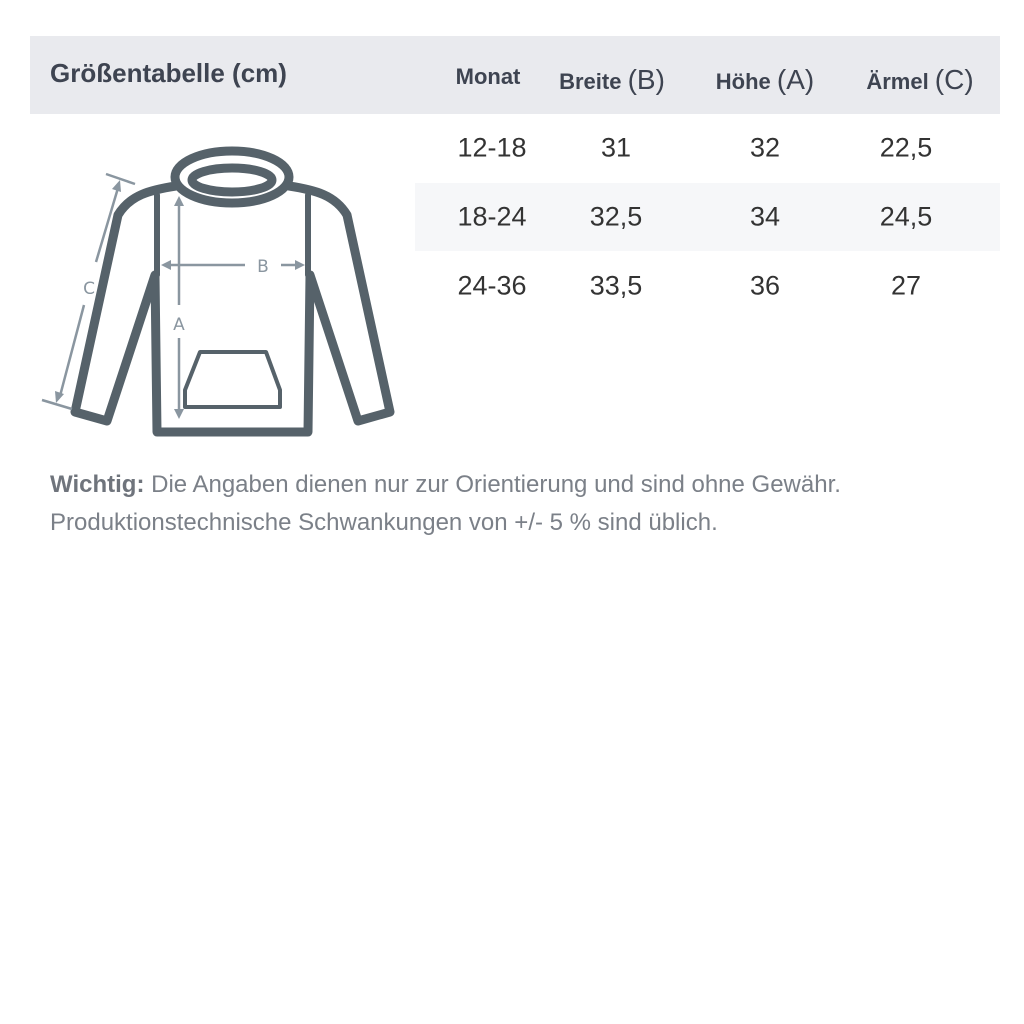 This screenshot has width=1024, height=1024. I want to click on column-label: Monat, so click(488, 76).